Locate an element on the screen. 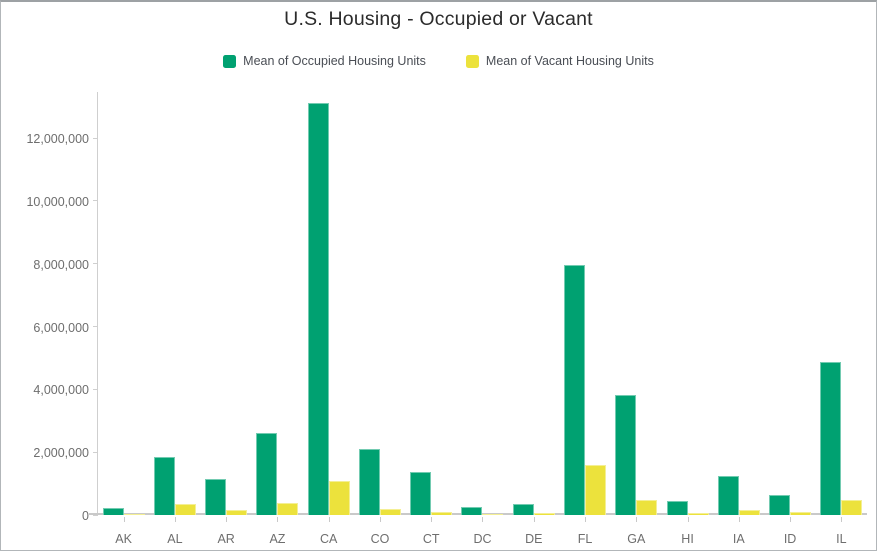 The height and width of the screenshot is (551, 877). bar-co-vacant is located at coordinates (390, 512).